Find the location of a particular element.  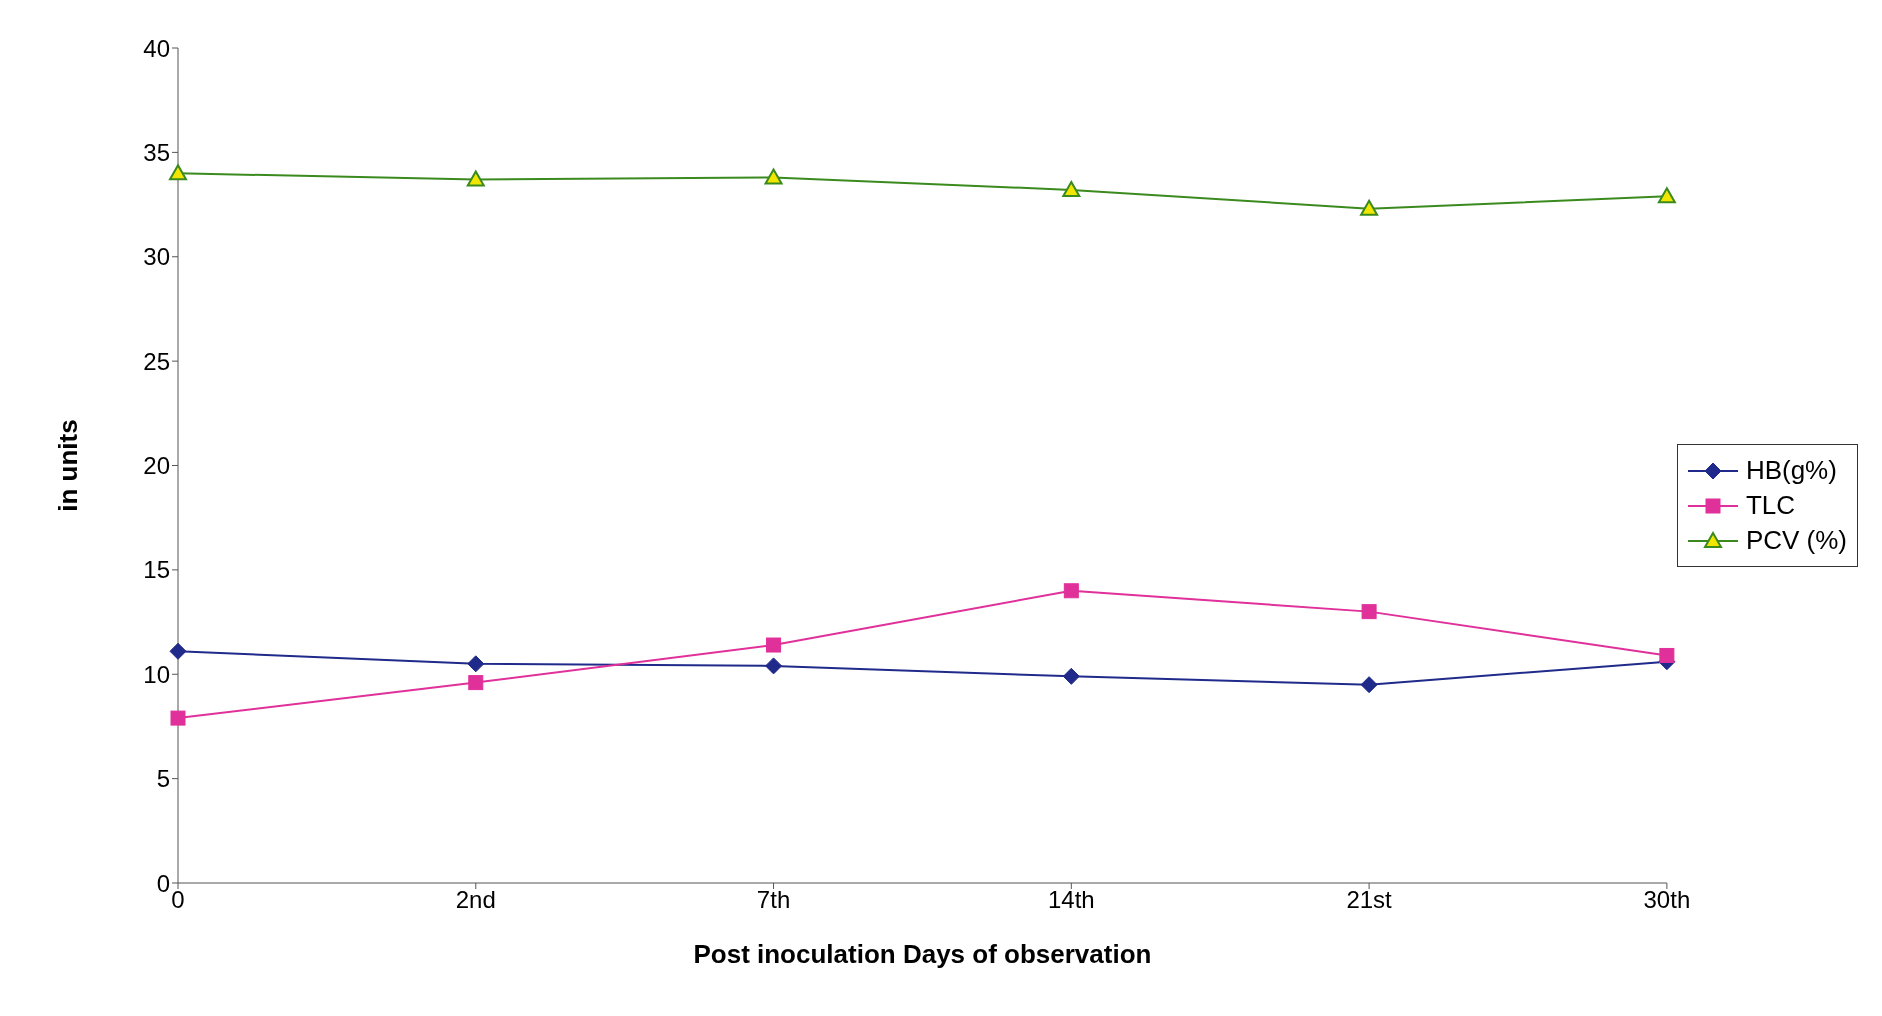

y-axis-title: in units is located at coordinates (68, 465).